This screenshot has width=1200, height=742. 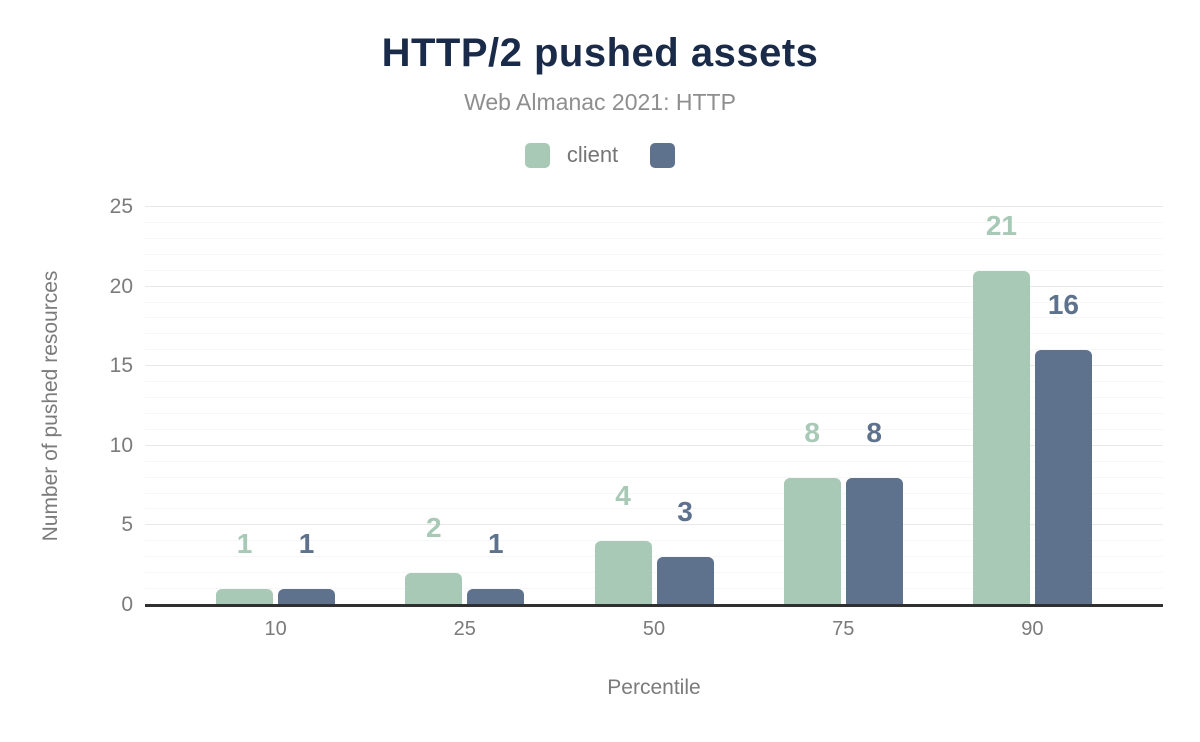 What do you see at coordinates (1001, 225) in the screenshot?
I see `bar-value-label: 21` at bounding box center [1001, 225].